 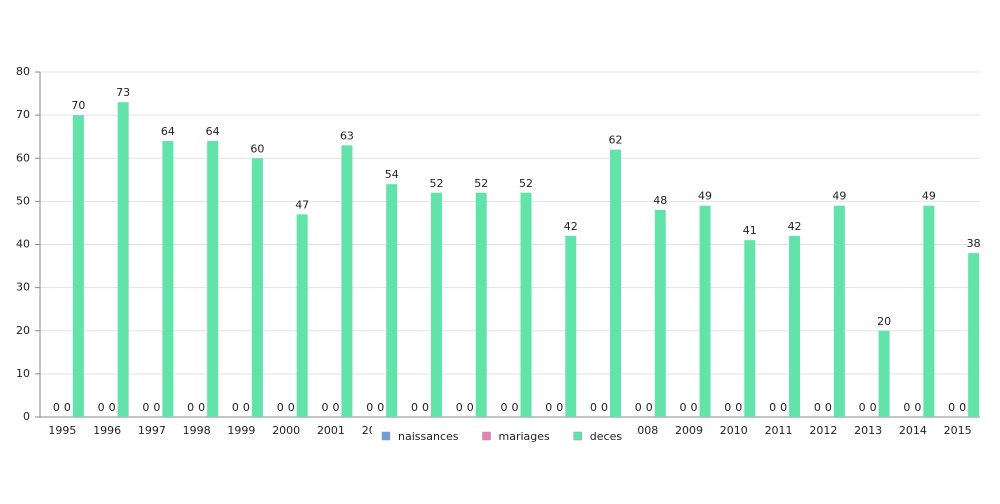 I want to click on y-tick-label: 20, so click(x=23, y=330).